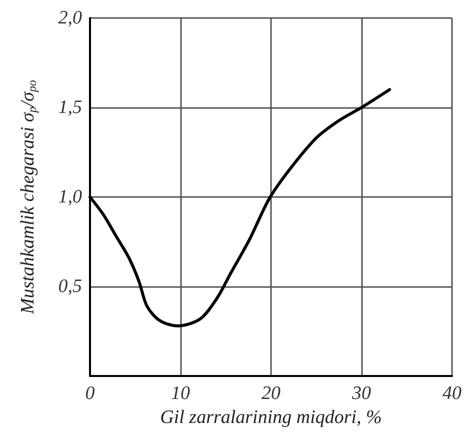  What do you see at coordinates (28, 198) in the screenshot?
I see `y-axis-title: Mustahkamlik chegarasi σp/σpo` at bounding box center [28, 198].